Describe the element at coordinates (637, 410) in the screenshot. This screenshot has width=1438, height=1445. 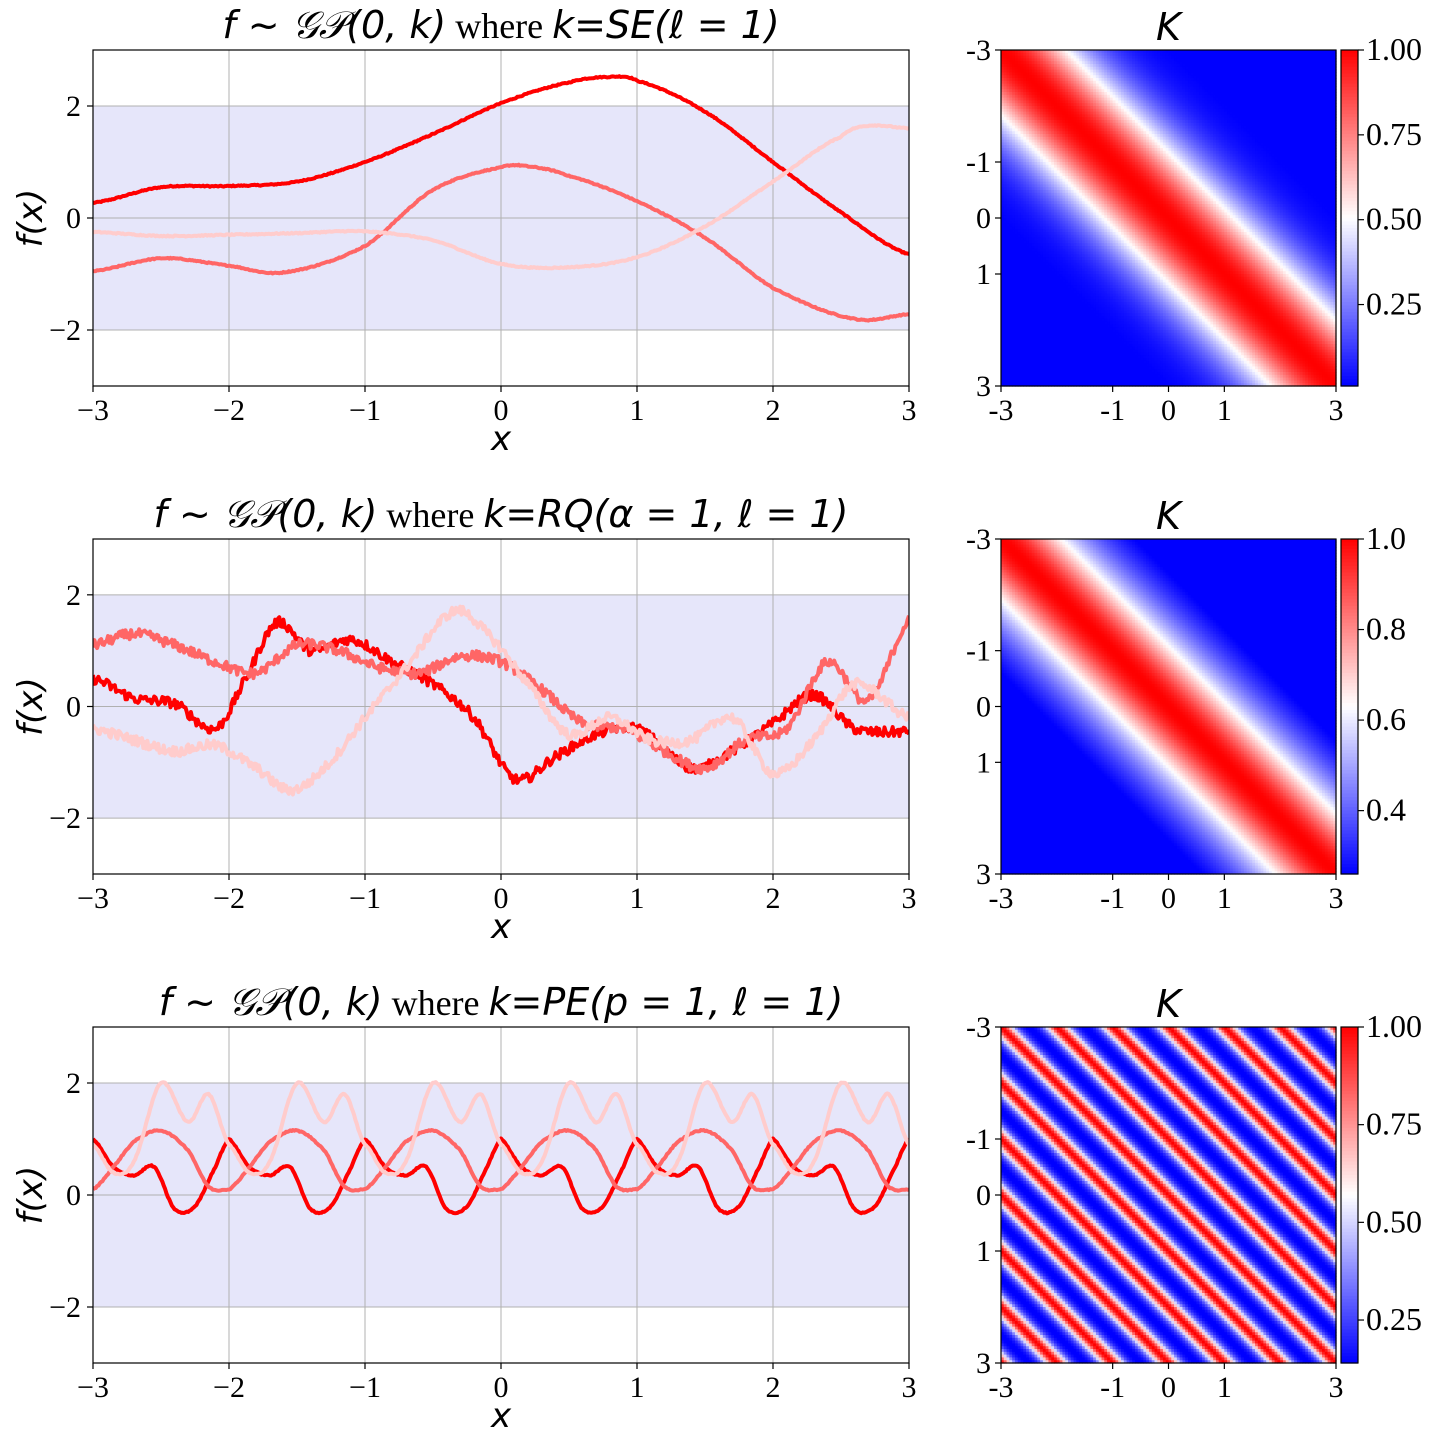
I see `x-tick-label: 1` at that location.